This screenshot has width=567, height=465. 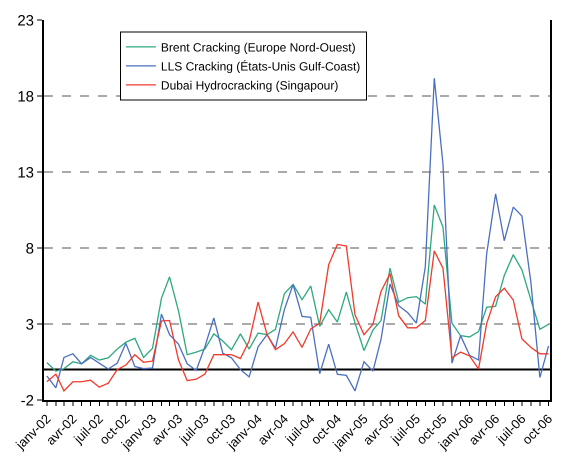 I want to click on y-tick-label: 18, so click(x=25, y=97).